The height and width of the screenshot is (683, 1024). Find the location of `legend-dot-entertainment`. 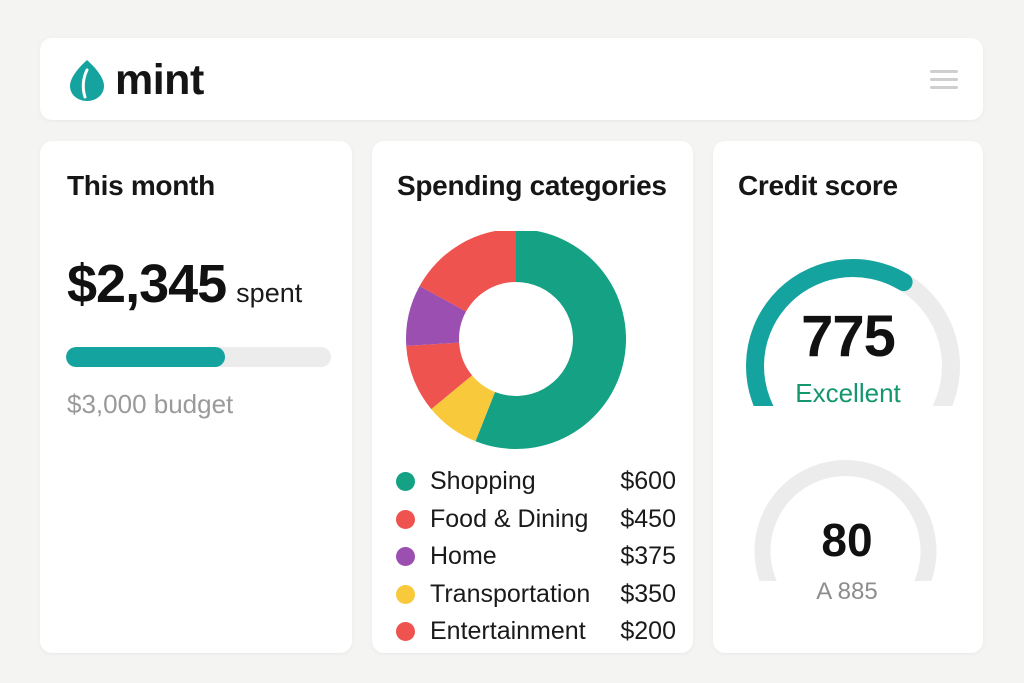

legend-dot-entertainment is located at coordinates (405, 632).